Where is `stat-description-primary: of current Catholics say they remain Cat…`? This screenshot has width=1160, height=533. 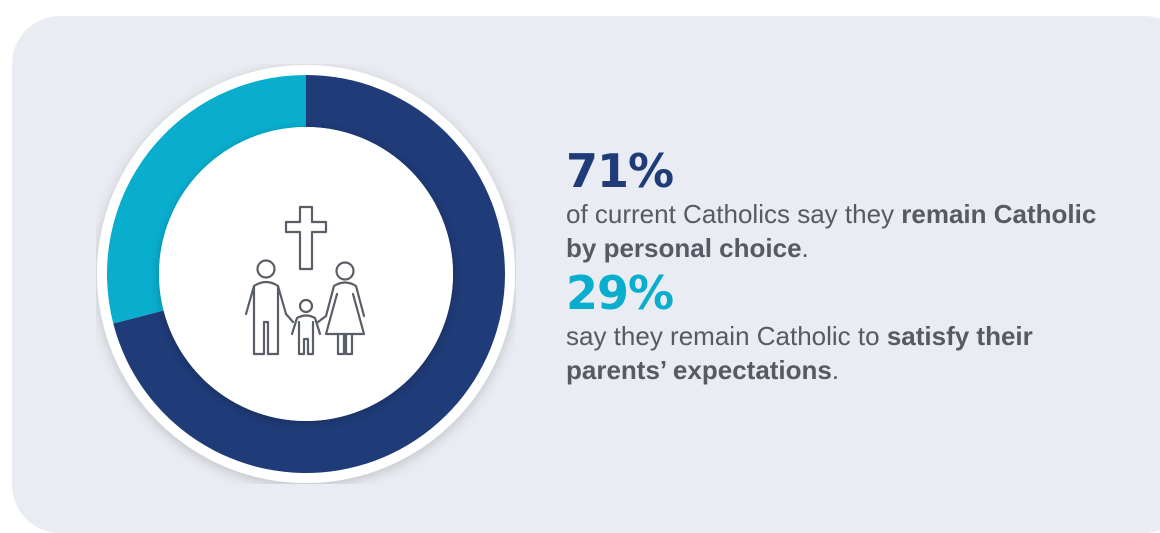 stat-description-primary: of current Catholics say they remain Cat… is located at coordinates (846, 231).